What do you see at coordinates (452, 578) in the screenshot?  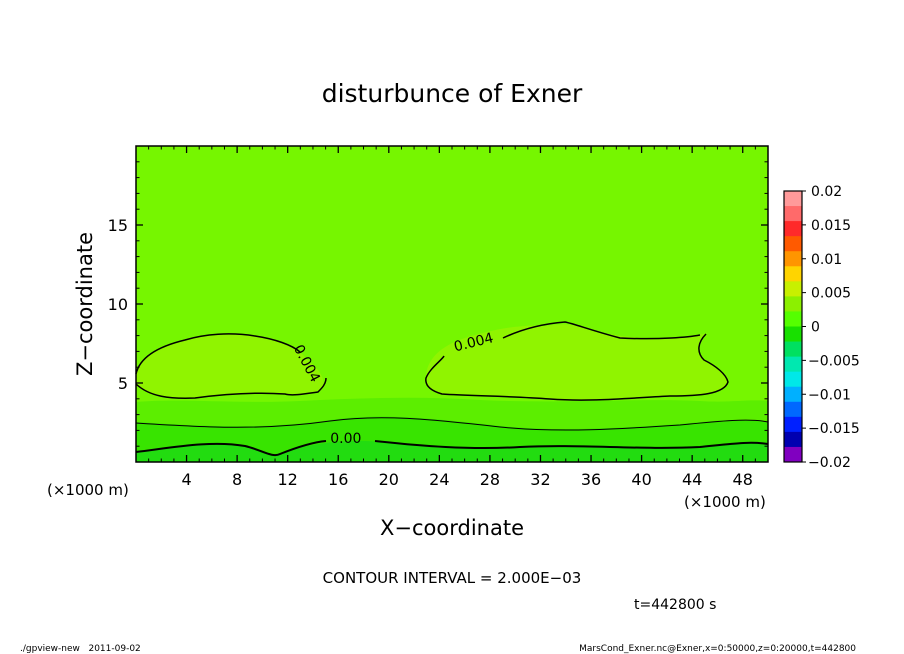 I see `contour-interval-text: CONTOUR INTERVAL = 2.000E−03` at bounding box center [452, 578].